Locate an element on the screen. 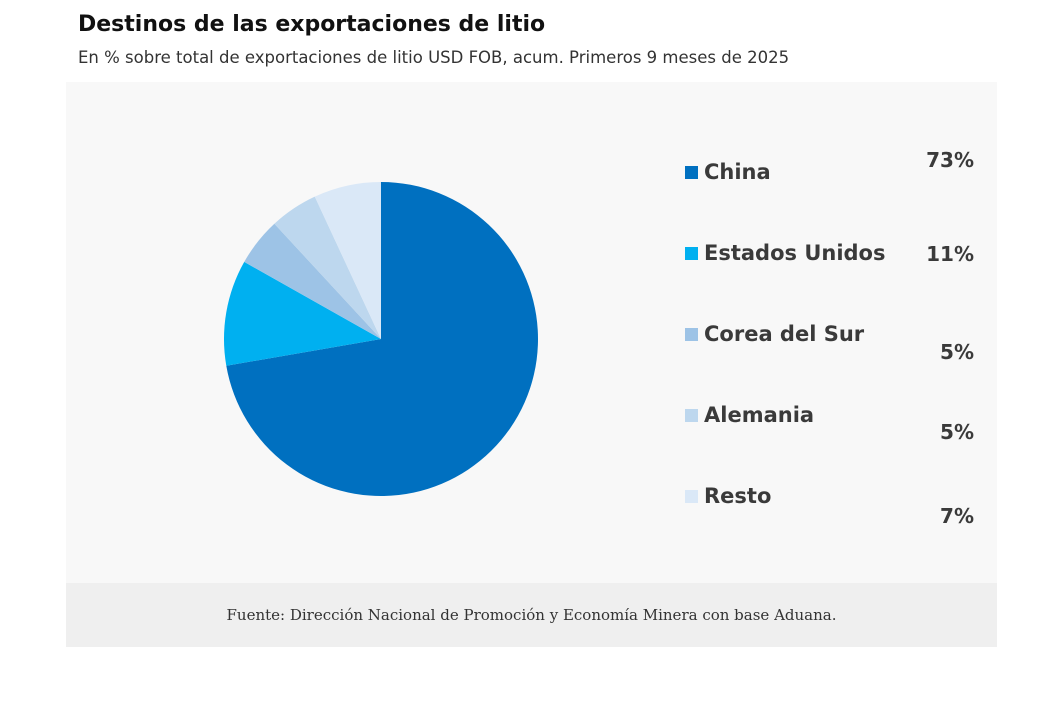  data-label: 11% is located at coordinates (950, 254).